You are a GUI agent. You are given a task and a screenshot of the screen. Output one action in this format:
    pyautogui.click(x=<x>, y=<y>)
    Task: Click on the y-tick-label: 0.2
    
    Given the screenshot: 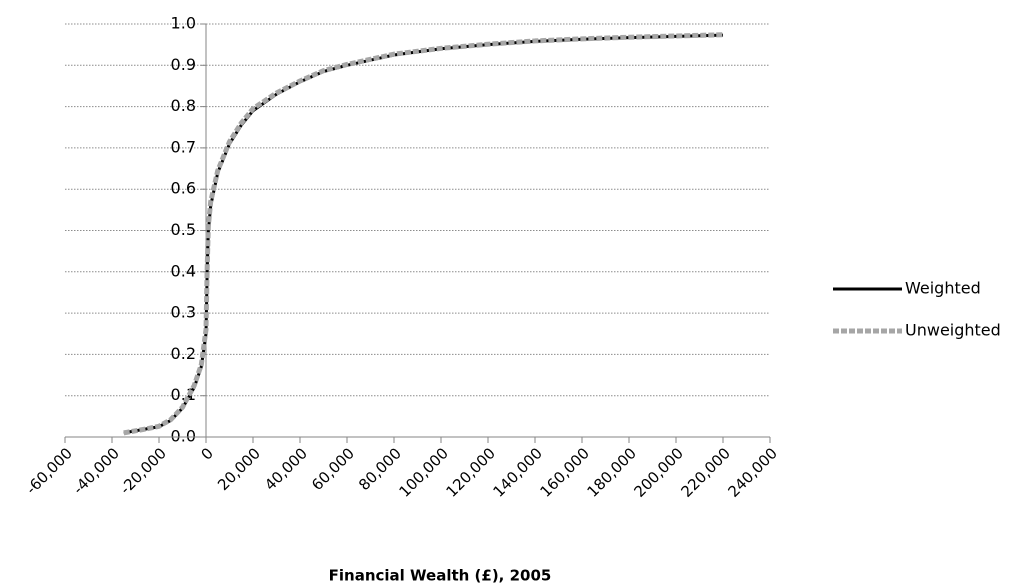 What is the action you would take?
    pyautogui.click(x=183, y=353)
    